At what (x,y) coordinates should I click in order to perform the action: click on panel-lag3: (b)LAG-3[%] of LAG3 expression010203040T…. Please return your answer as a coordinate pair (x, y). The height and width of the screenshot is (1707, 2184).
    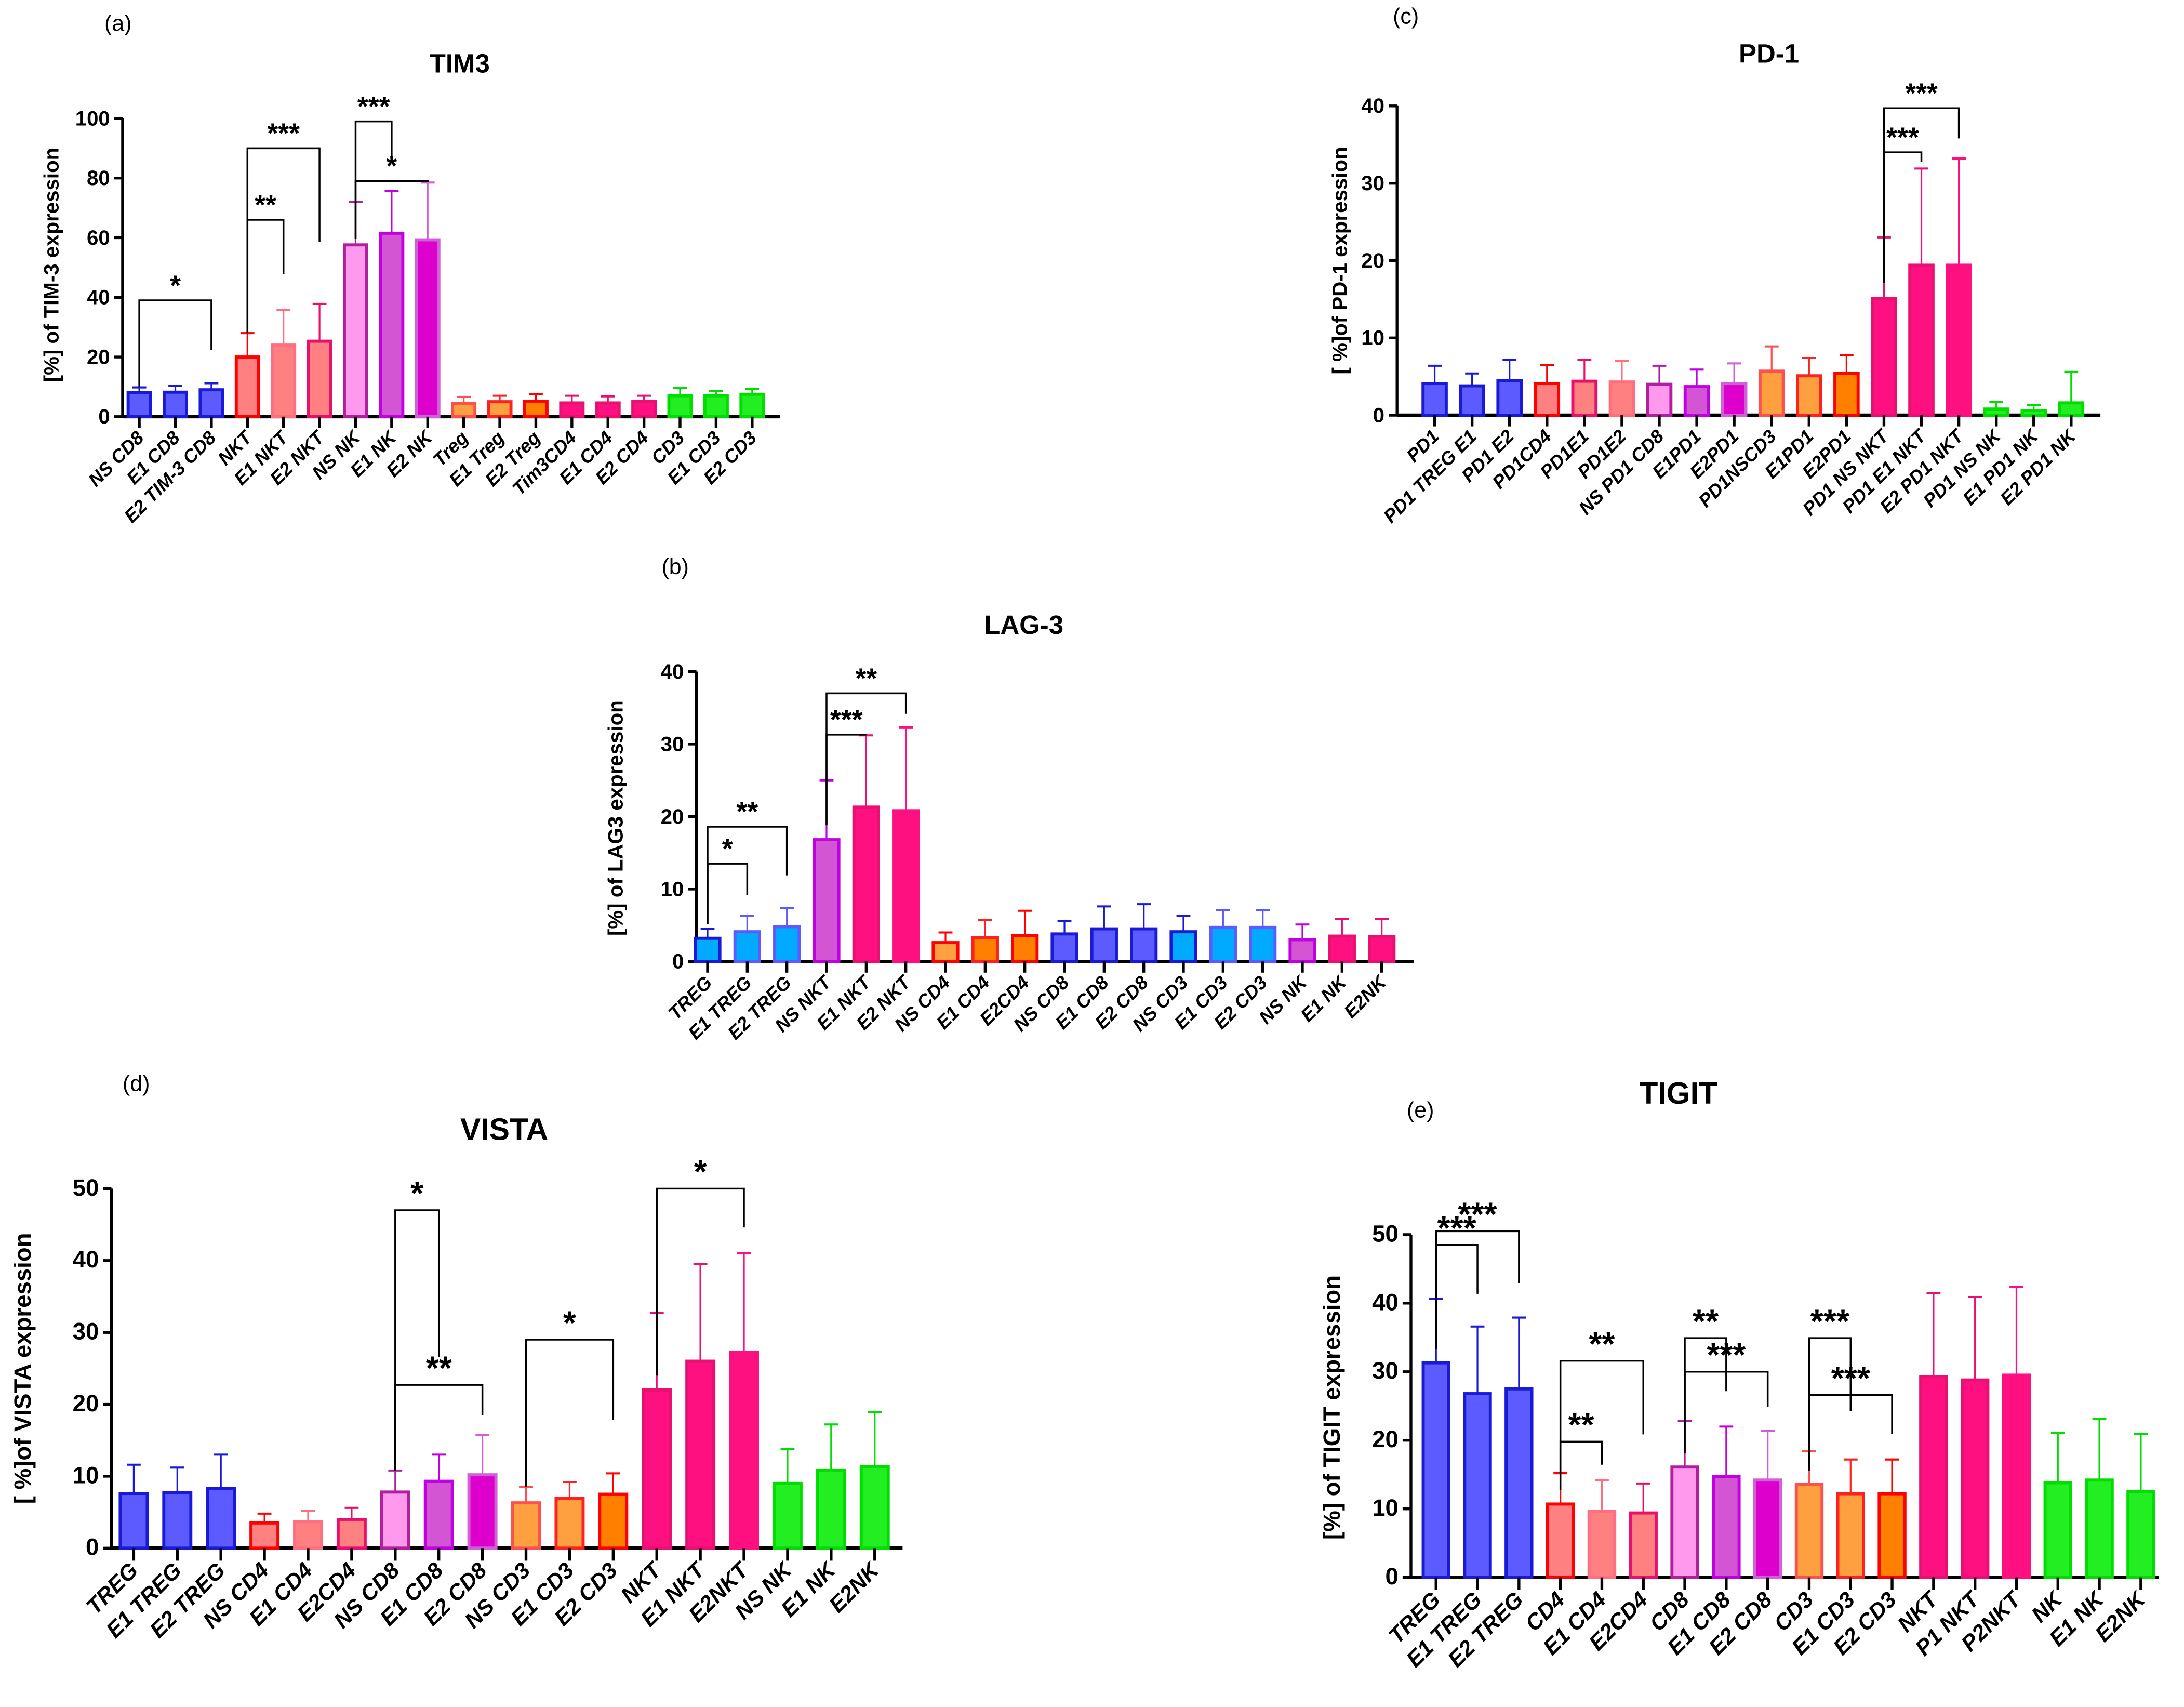
    Looking at the image, I should click on (1009, 799).